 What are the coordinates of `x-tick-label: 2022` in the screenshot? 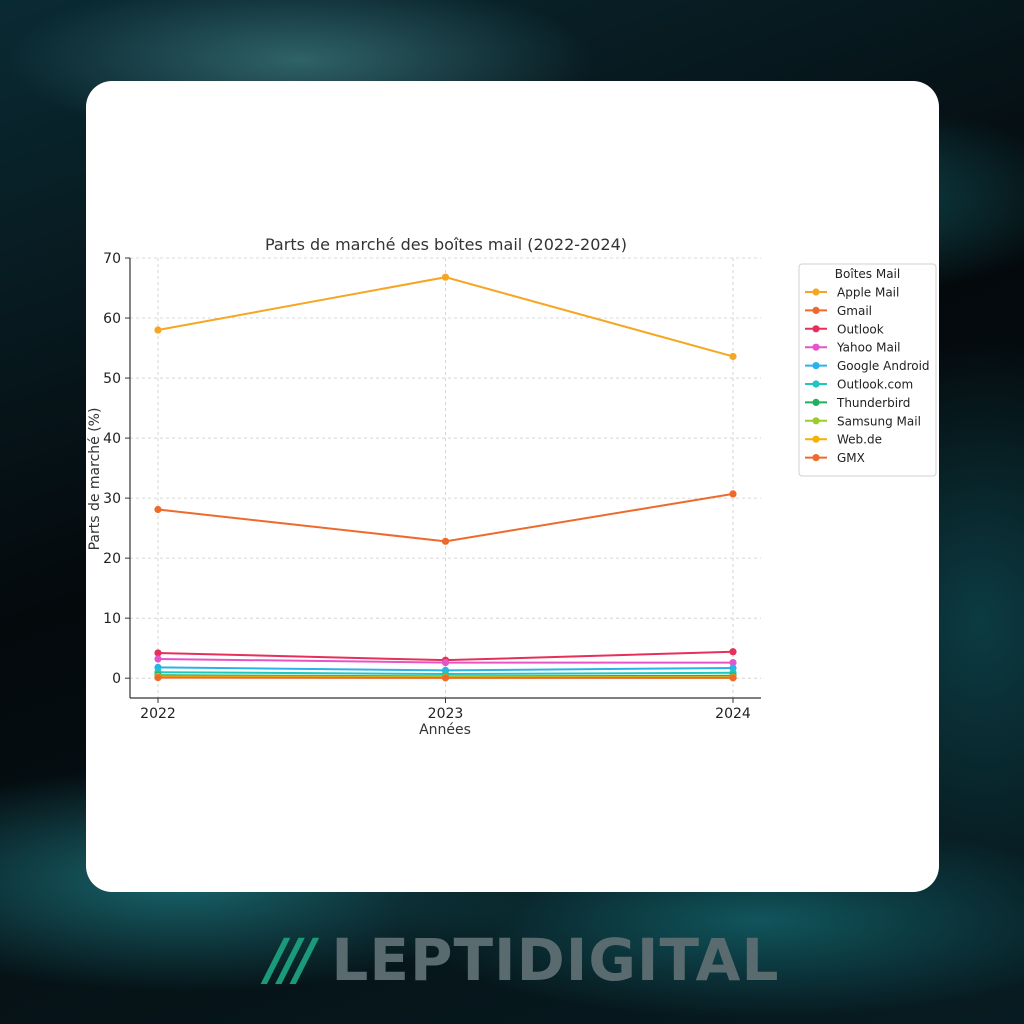 It's located at (158, 714).